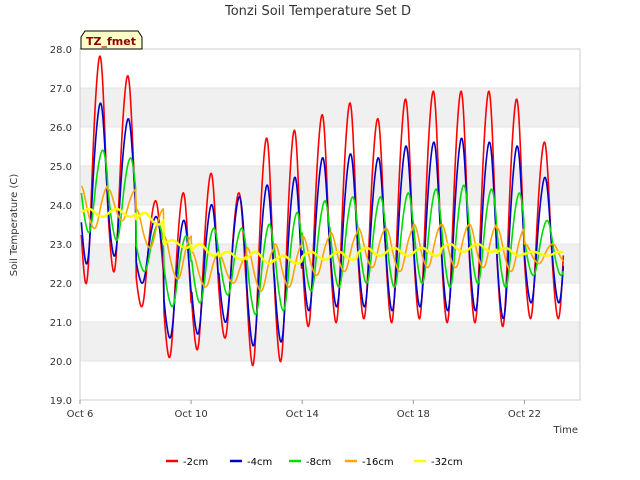 This screenshot has height=480, width=640. Describe the element at coordinates (61, 401) in the screenshot. I see `y-tick-label: 19.0` at that location.